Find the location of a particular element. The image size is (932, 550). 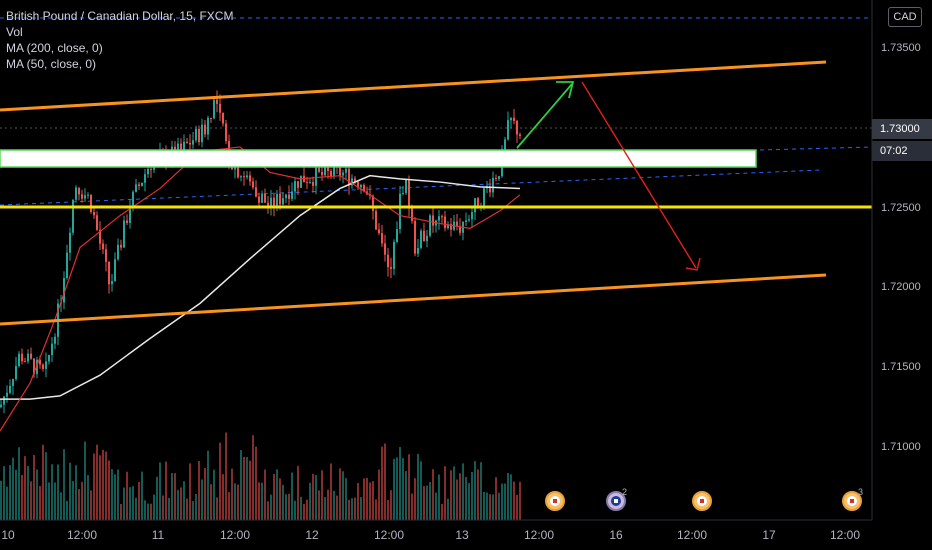

up-arrowhead is located at coordinates (565, 90).